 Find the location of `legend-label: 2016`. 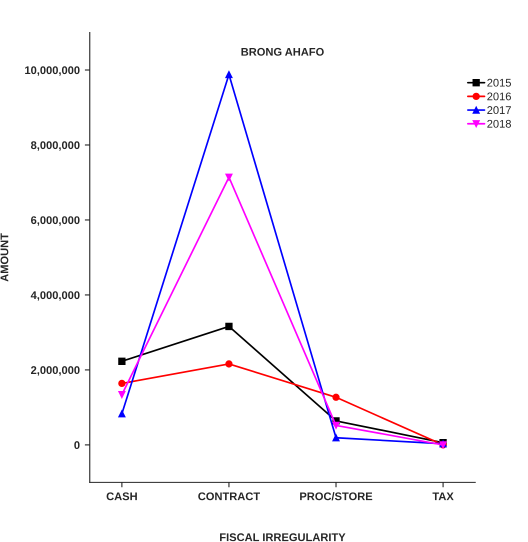

legend-label: 2016 is located at coordinates (499, 96).